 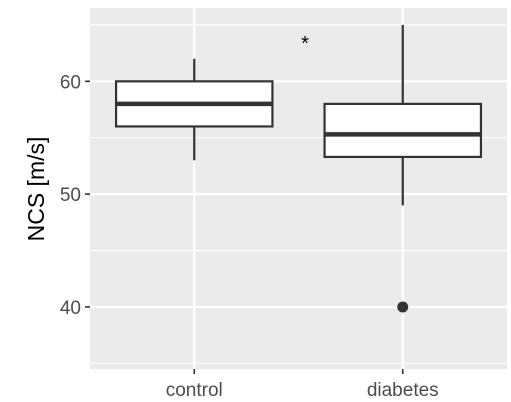 What do you see at coordinates (403, 307) in the screenshot?
I see `outlier-point` at bounding box center [403, 307].